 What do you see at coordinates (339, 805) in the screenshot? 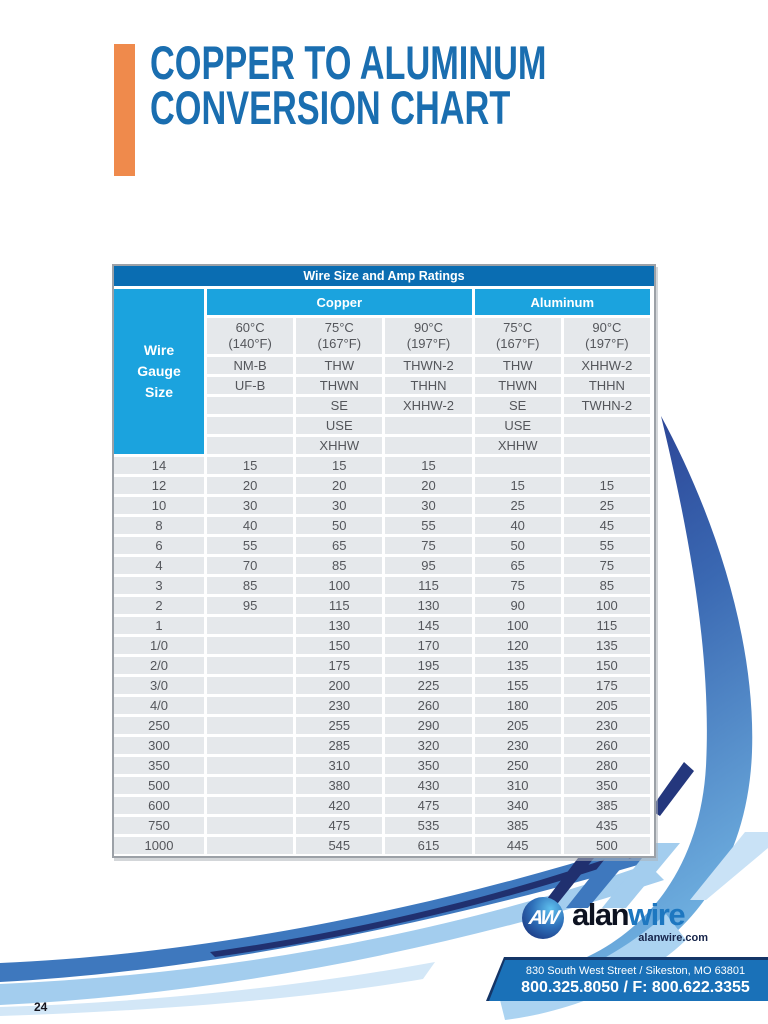
I see `amp-cell: 420` at bounding box center [339, 805].